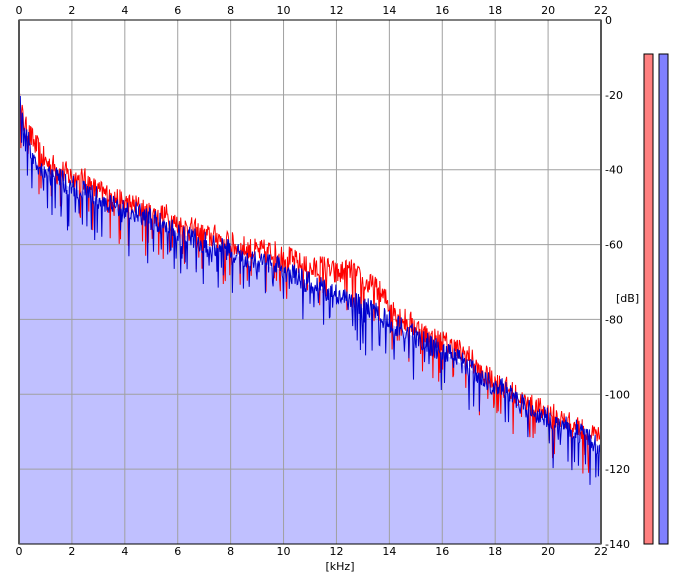 The image size is (683, 584). What do you see at coordinates (548, 551) in the screenshot?
I see `x-tick-label-bottom: 20` at bounding box center [548, 551].